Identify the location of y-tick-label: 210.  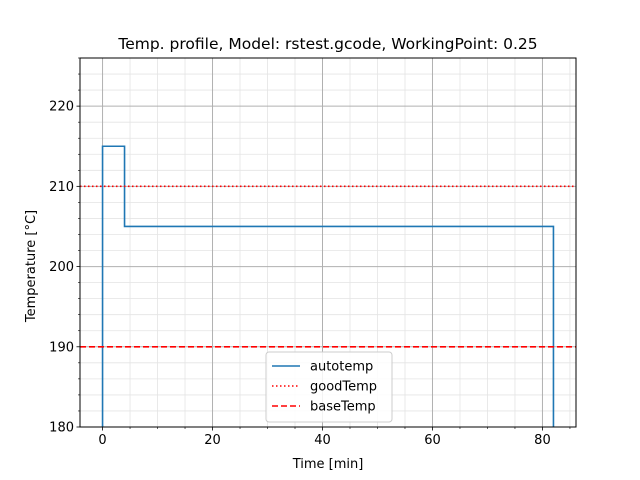
(61, 187).